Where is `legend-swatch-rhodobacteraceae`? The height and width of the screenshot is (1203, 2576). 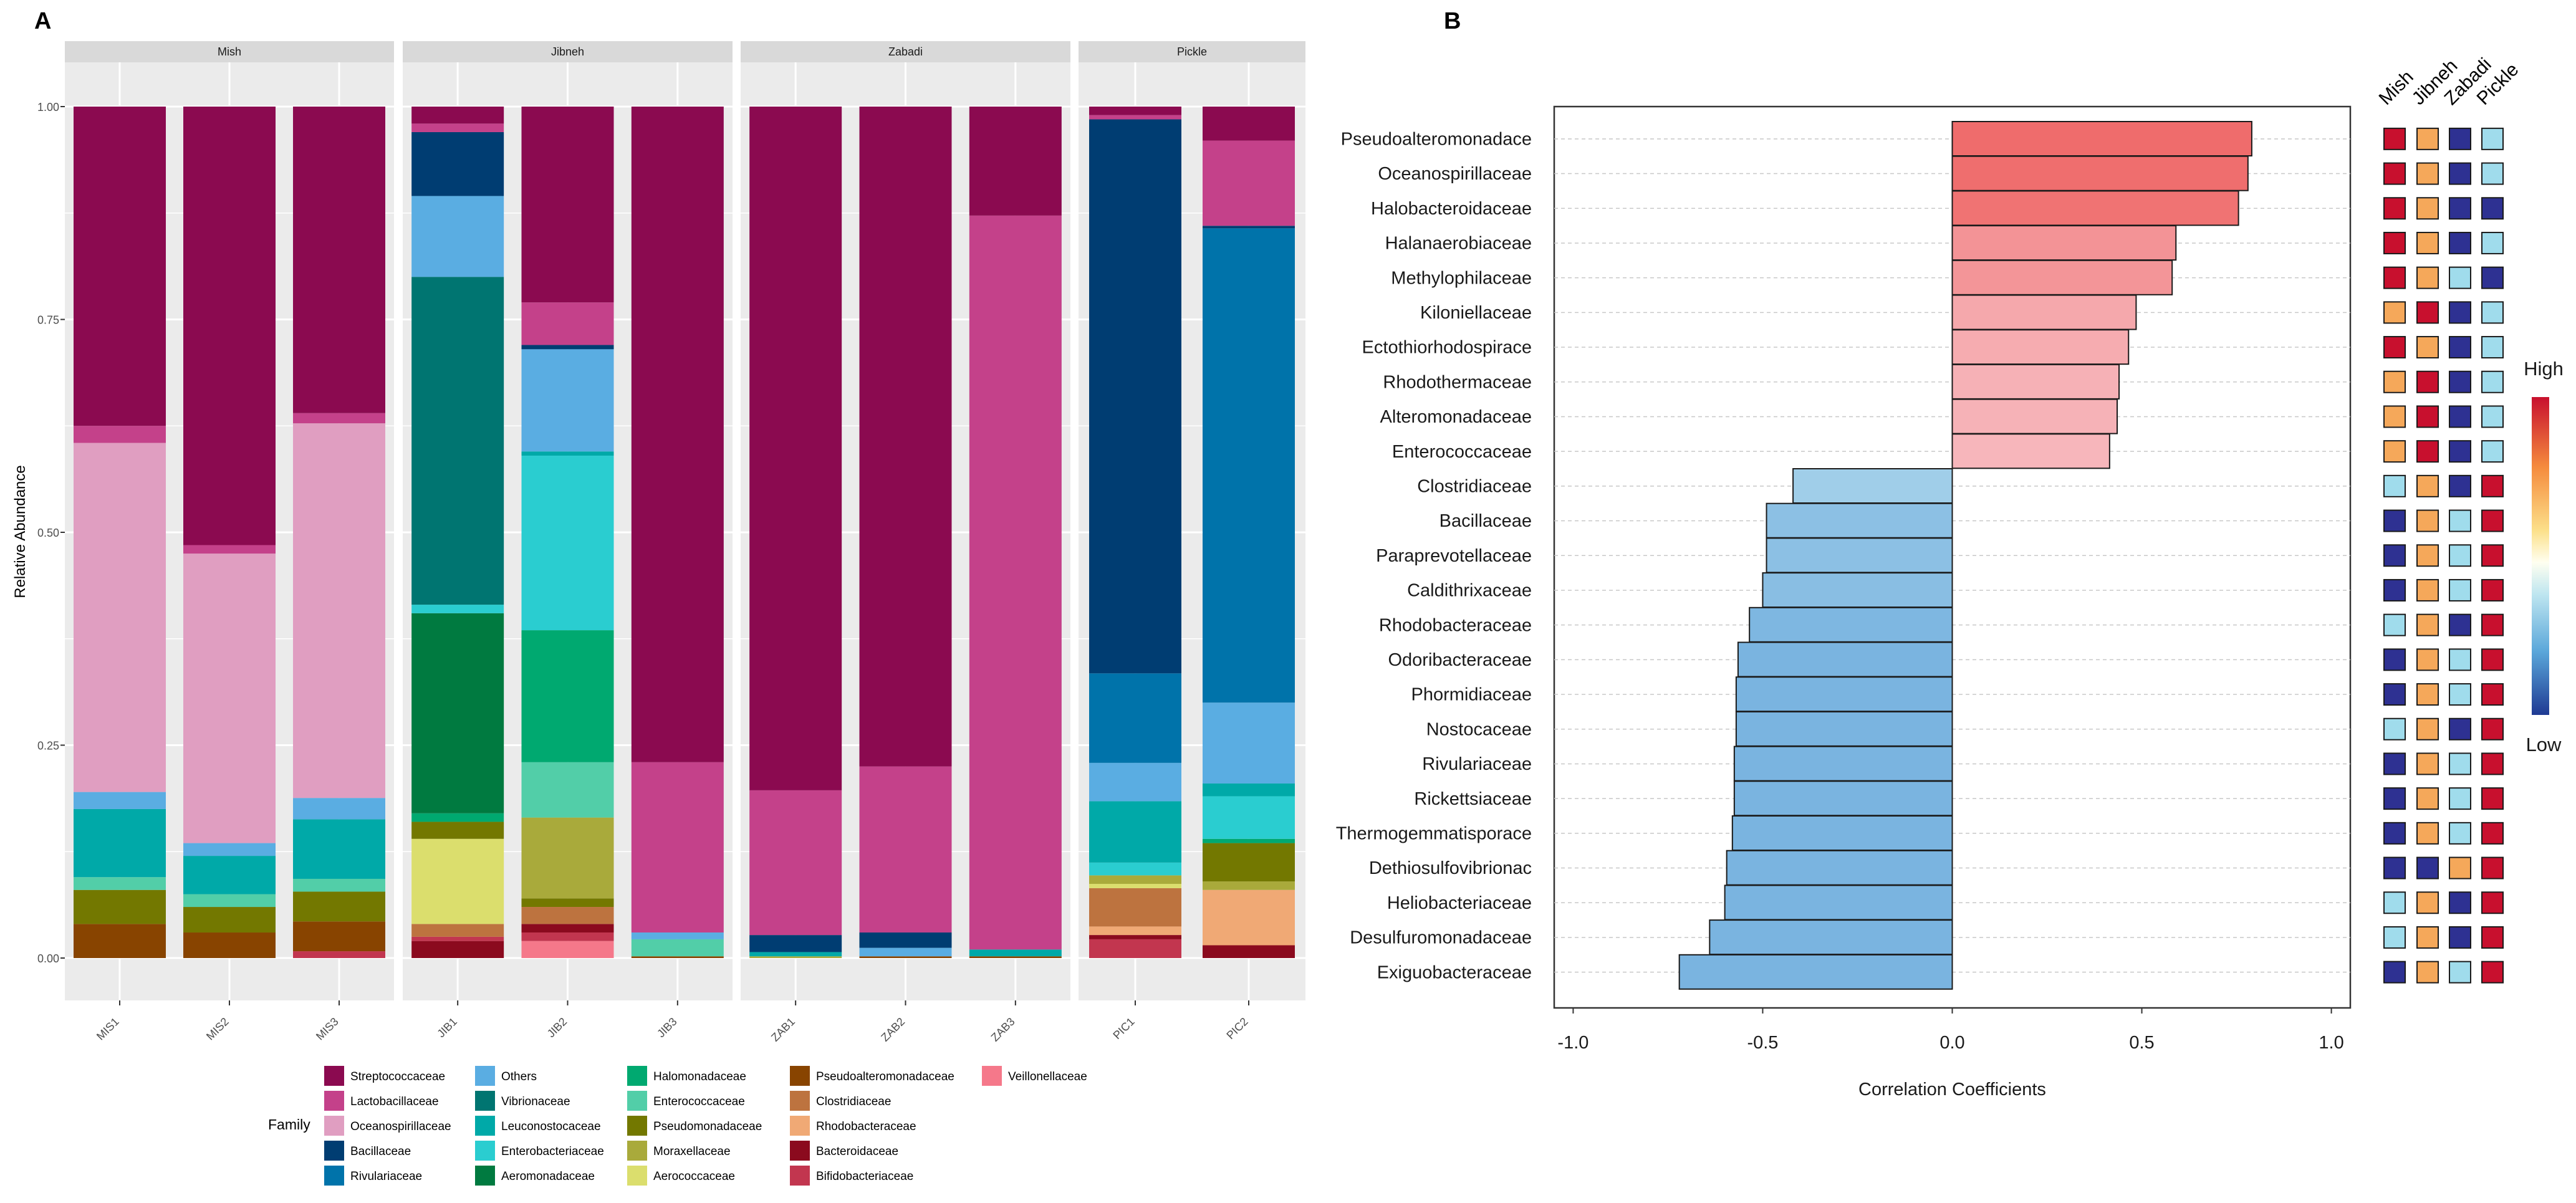
legend-swatch-rhodobacteraceae is located at coordinates (800, 1126).